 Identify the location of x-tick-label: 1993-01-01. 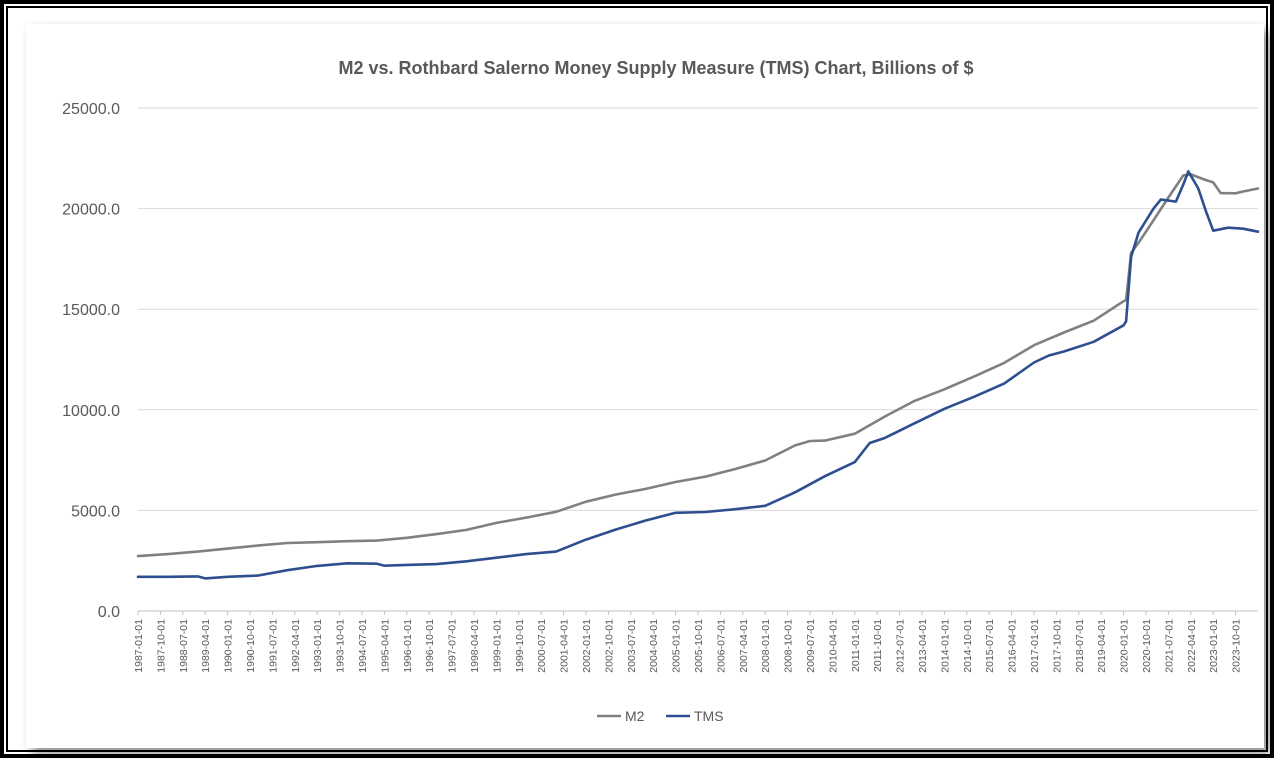
(318, 646).